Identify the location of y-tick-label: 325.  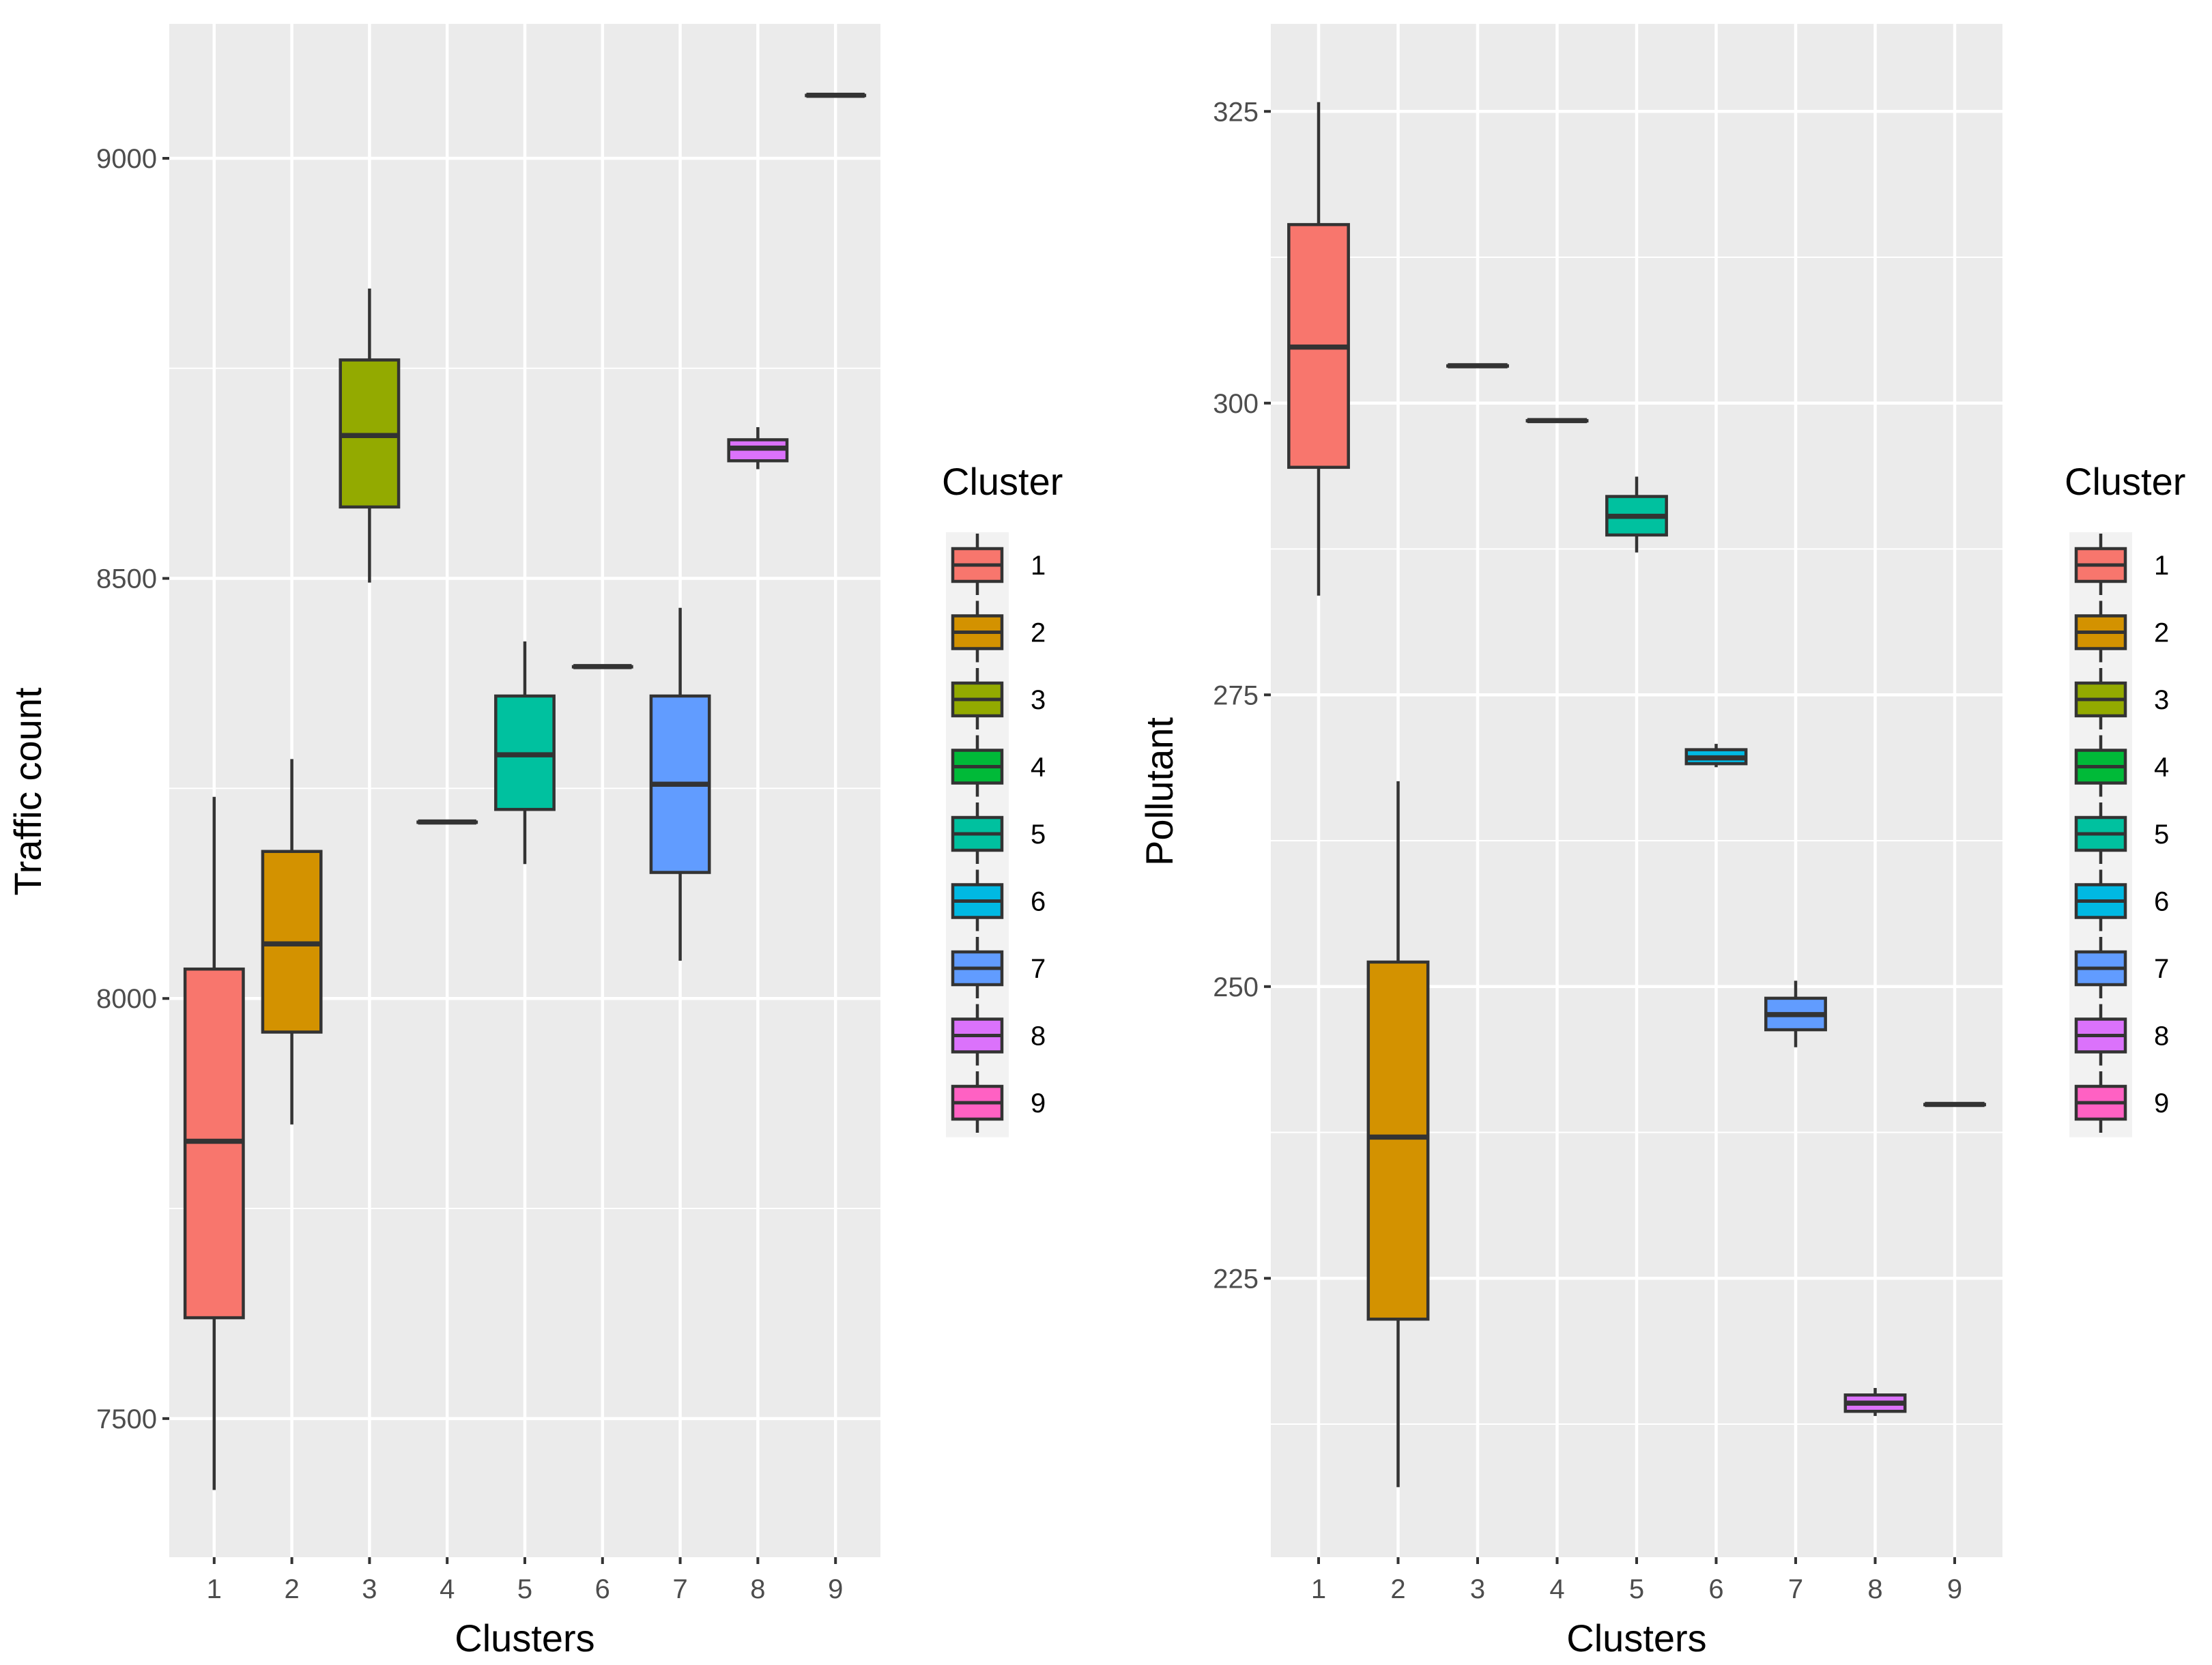
(1236, 112).